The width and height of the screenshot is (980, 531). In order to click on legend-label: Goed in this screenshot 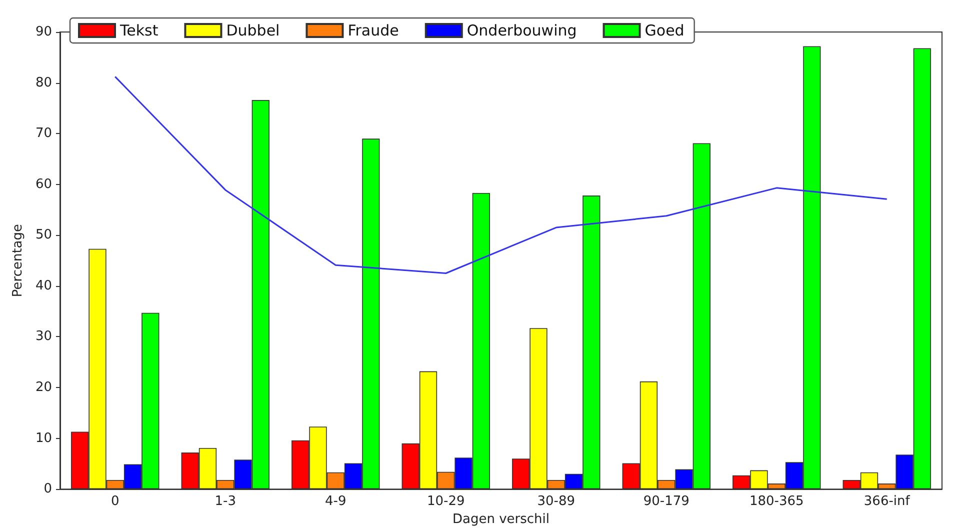, I will do `click(664, 31)`.